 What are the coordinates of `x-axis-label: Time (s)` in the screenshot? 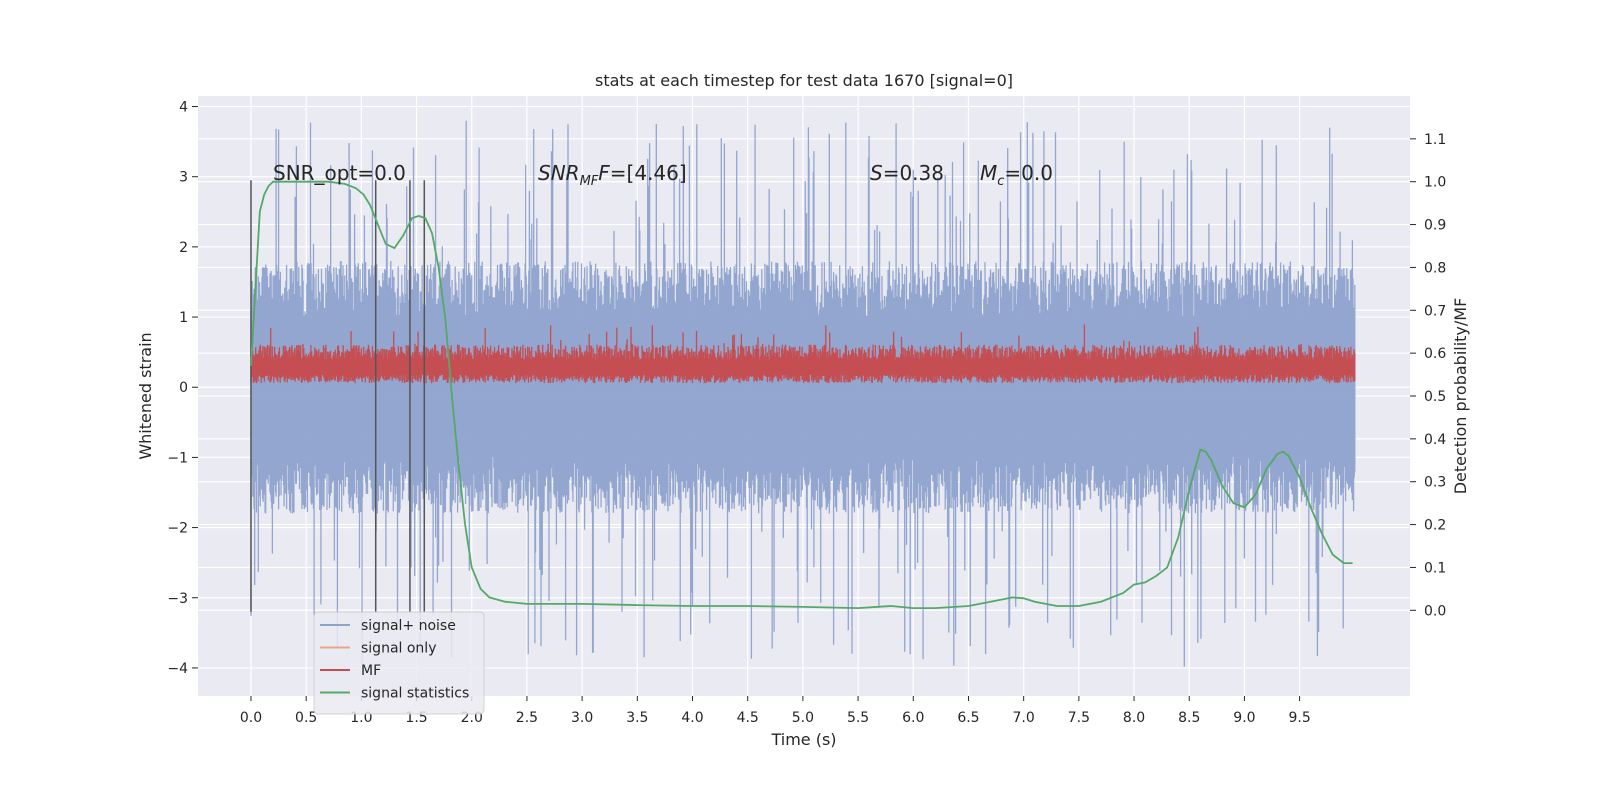 It's located at (803, 739).